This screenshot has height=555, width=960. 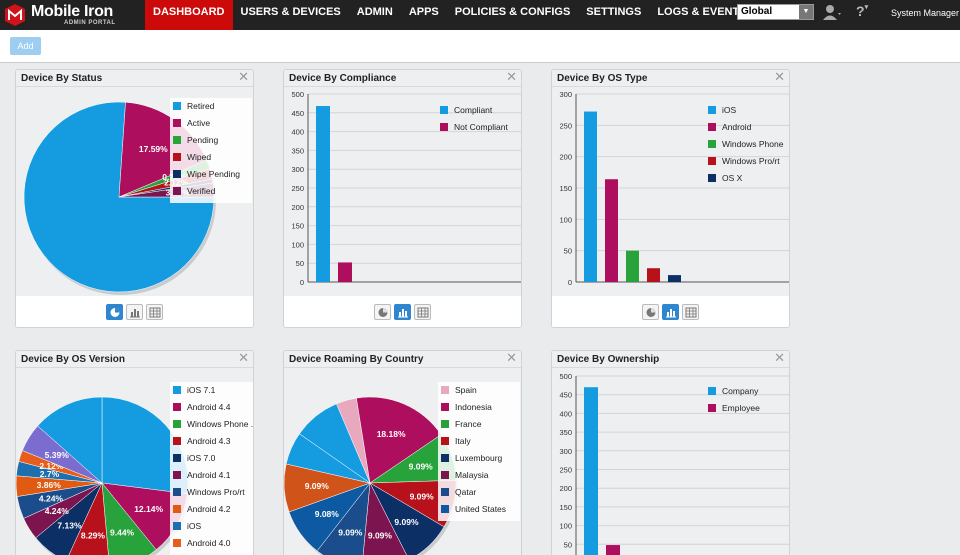 What do you see at coordinates (212, 461) in the screenshot?
I see `legend-item: iOS 7.0` at bounding box center [212, 461].